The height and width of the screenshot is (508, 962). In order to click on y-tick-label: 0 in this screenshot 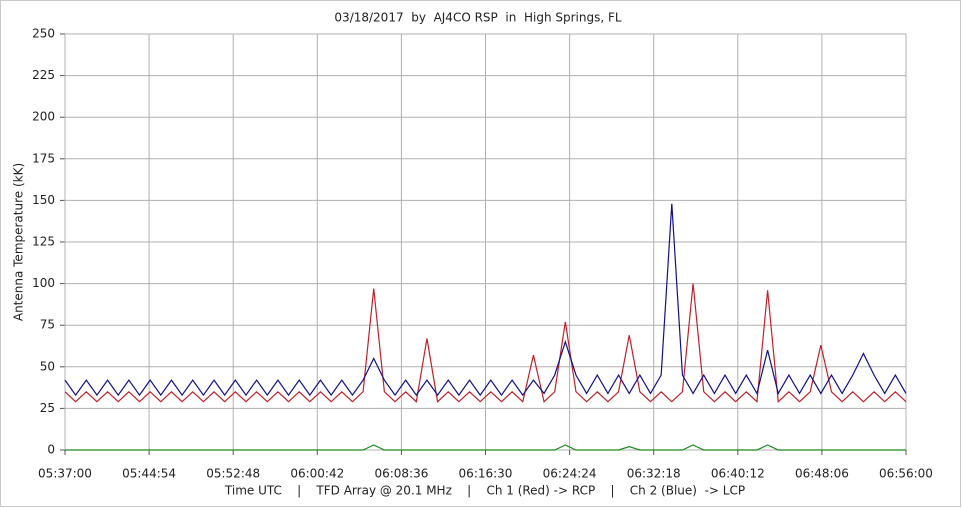, I will do `click(51, 450)`.